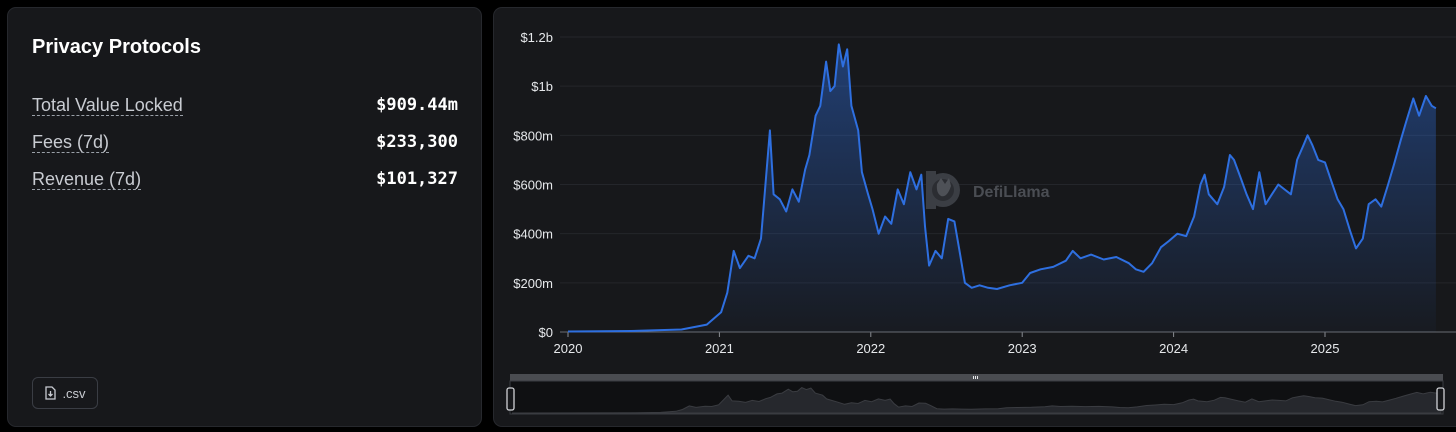  What do you see at coordinates (542, 86) in the screenshot?
I see `y-tick-label: $1b` at bounding box center [542, 86].